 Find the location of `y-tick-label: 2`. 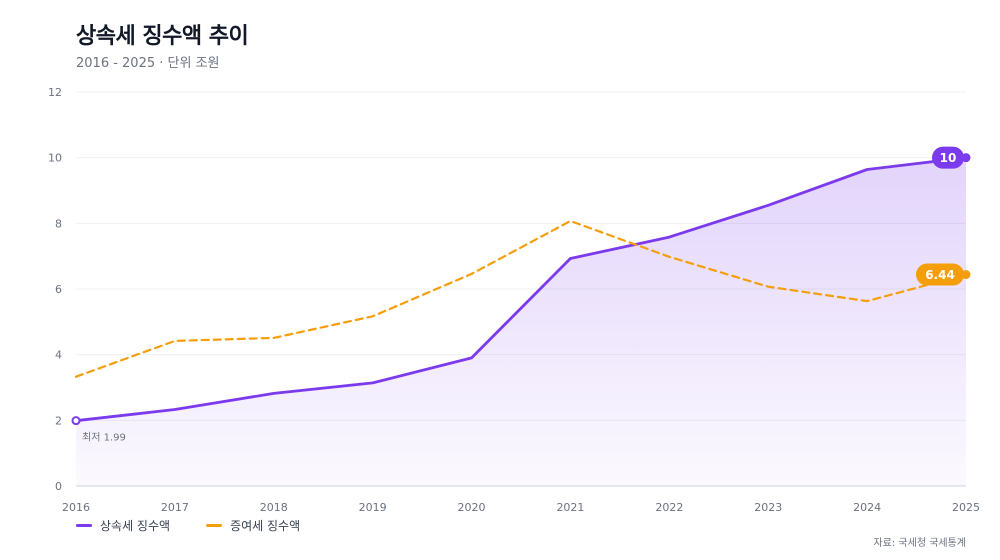

y-tick-label: 2 is located at coordinates (58, 420).